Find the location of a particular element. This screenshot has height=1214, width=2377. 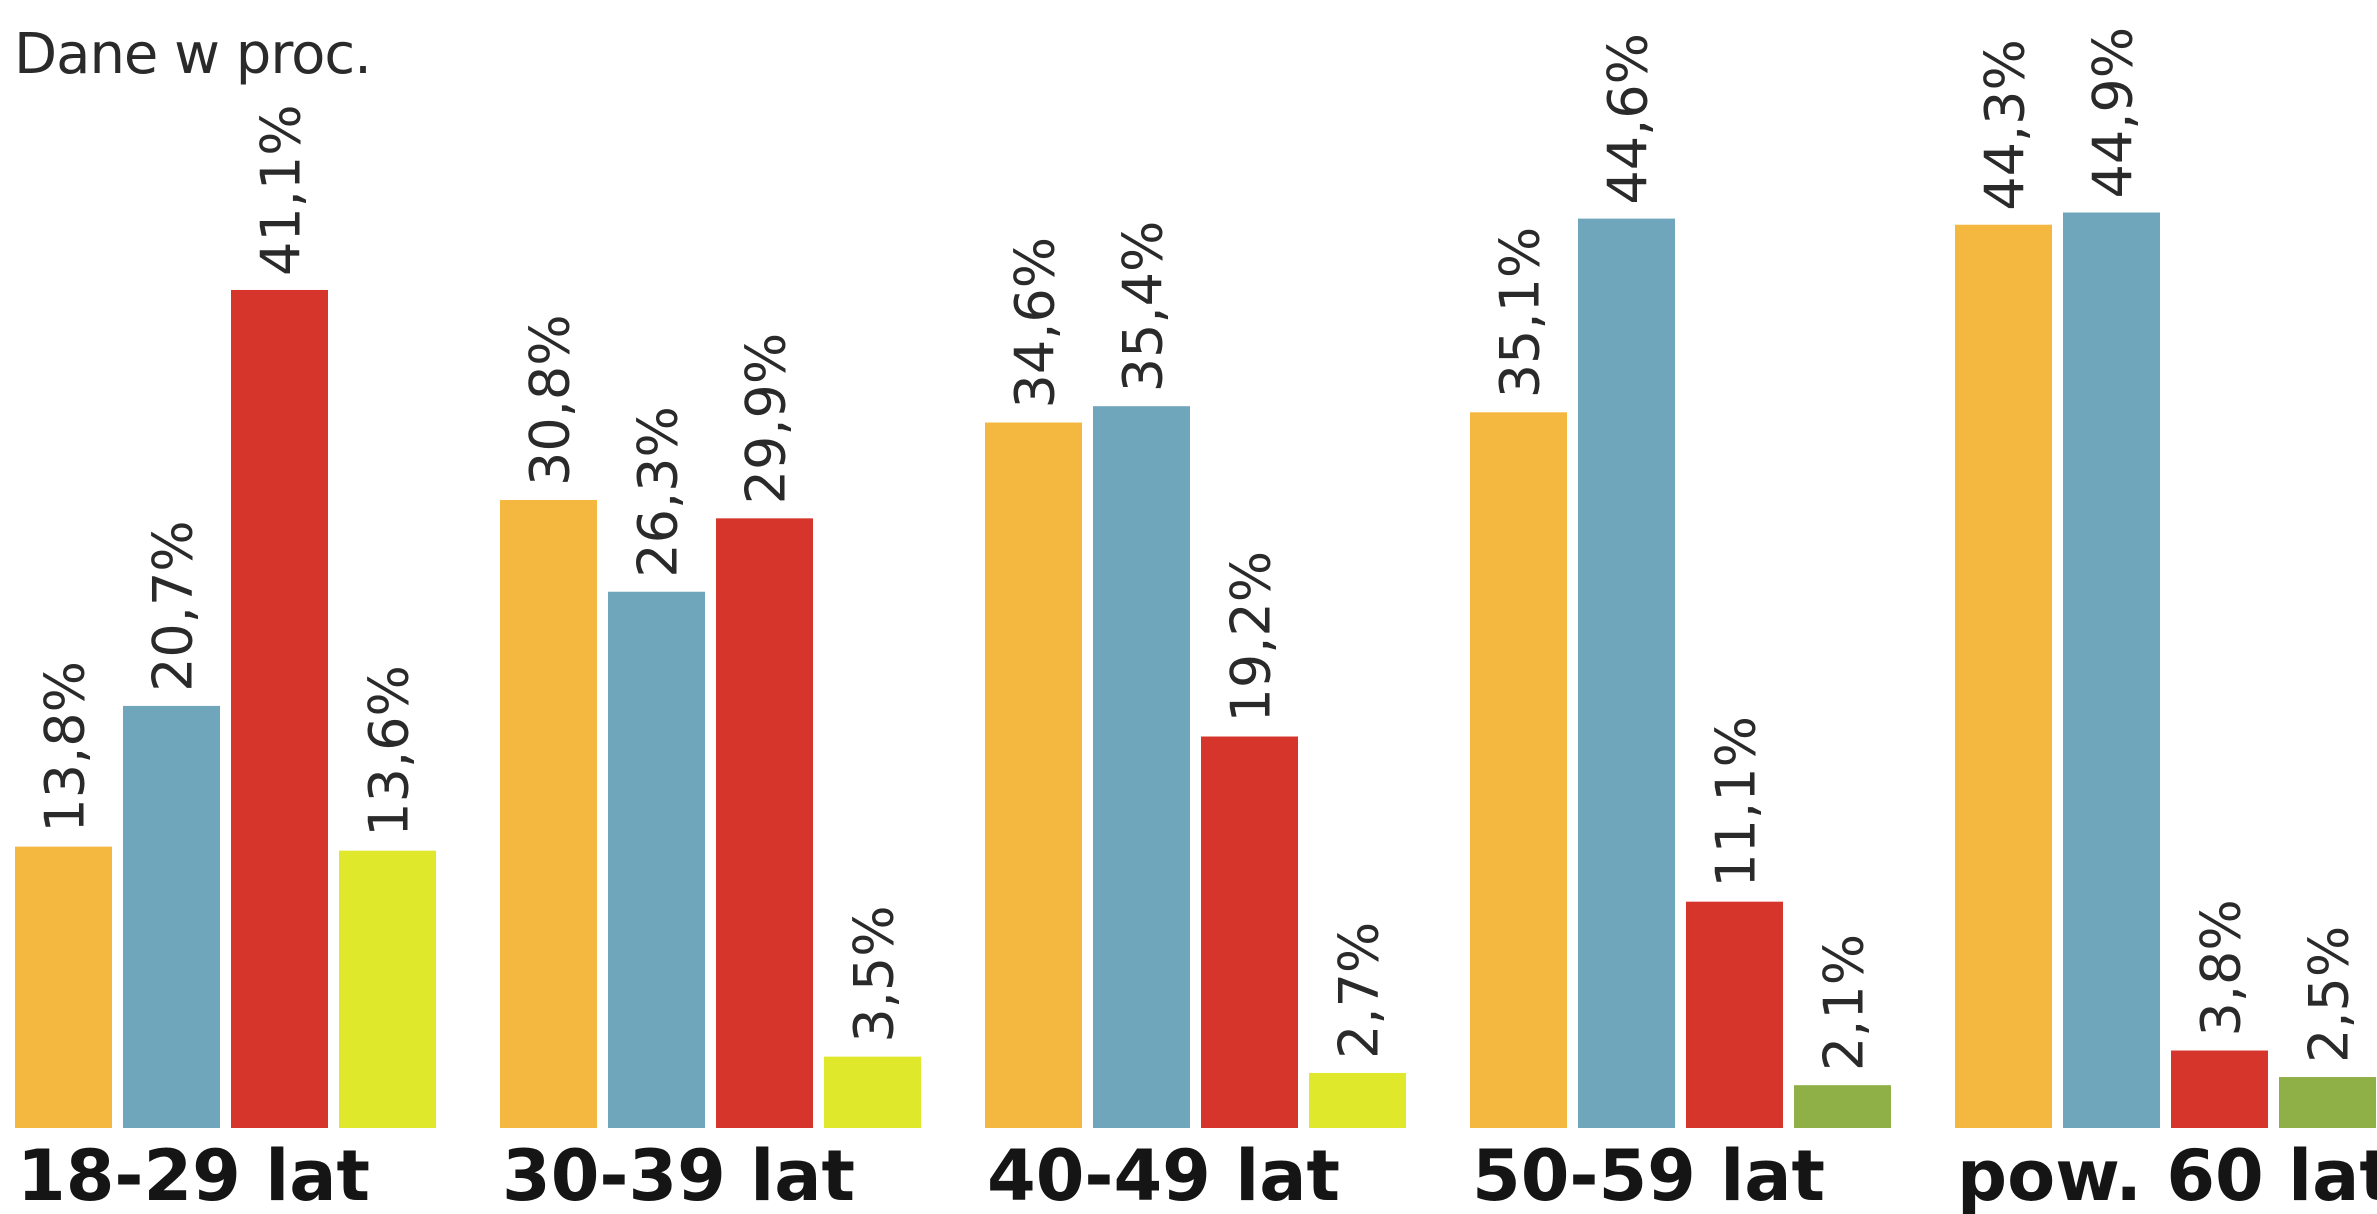

bar-value-label: 44,3% is located at coordinates (2005, 125).